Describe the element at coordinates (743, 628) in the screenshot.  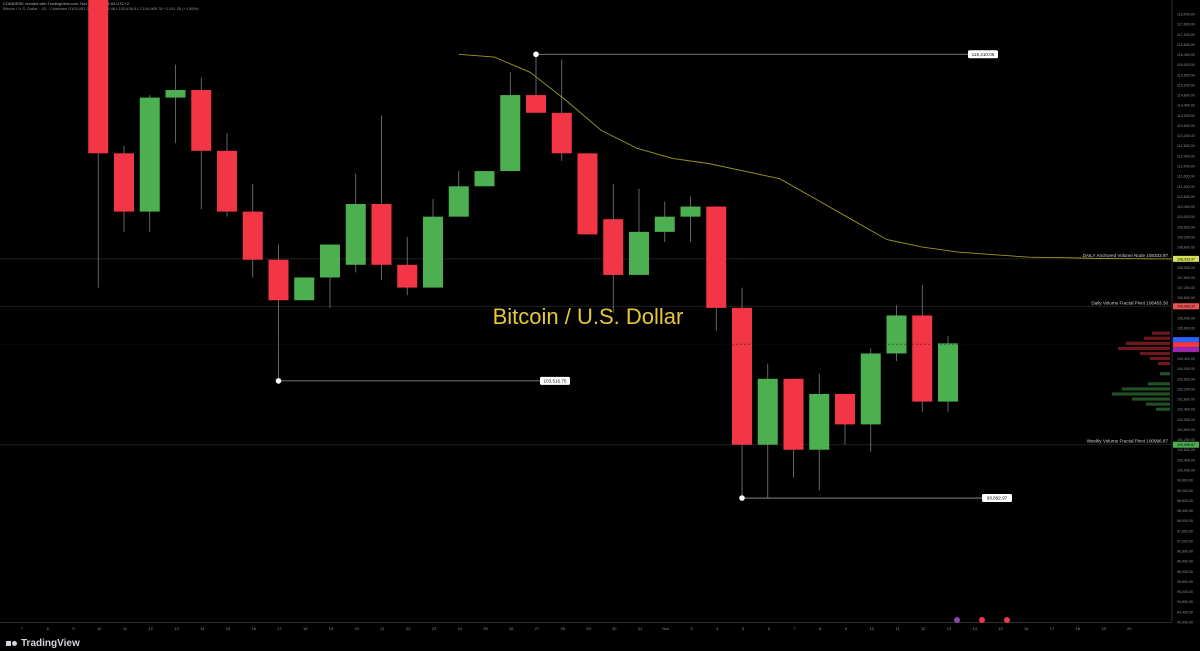
I see `x-tick-label: 5` at that location.